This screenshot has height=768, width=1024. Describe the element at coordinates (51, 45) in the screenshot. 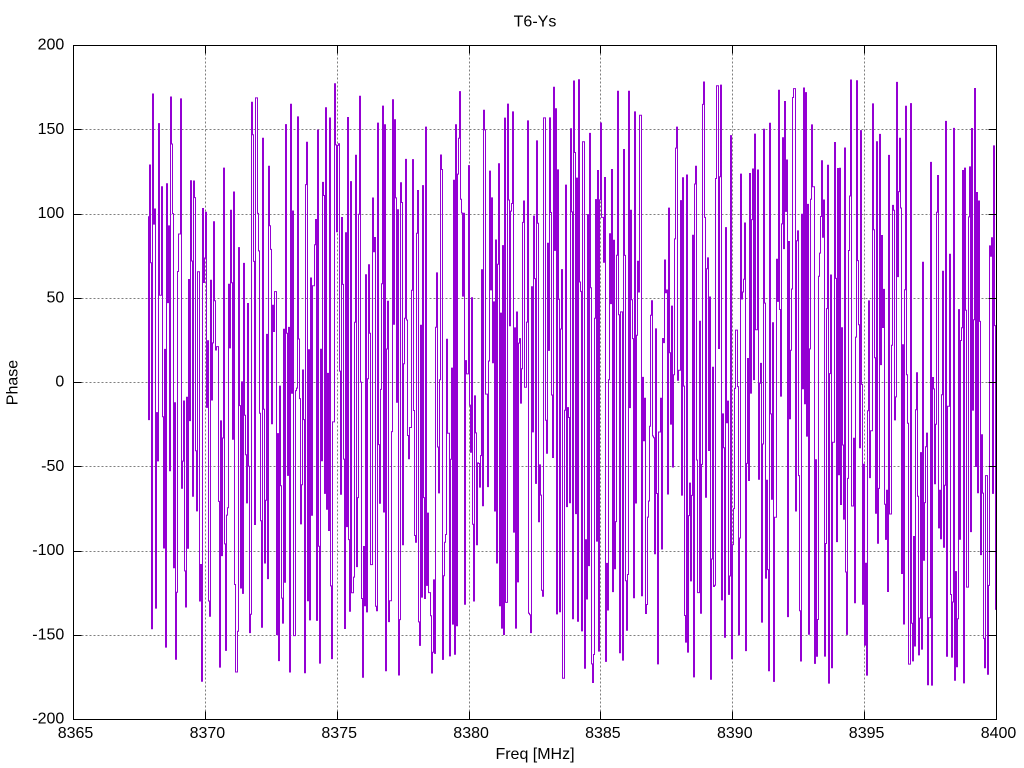

I see `svg-text: 200` at that location.